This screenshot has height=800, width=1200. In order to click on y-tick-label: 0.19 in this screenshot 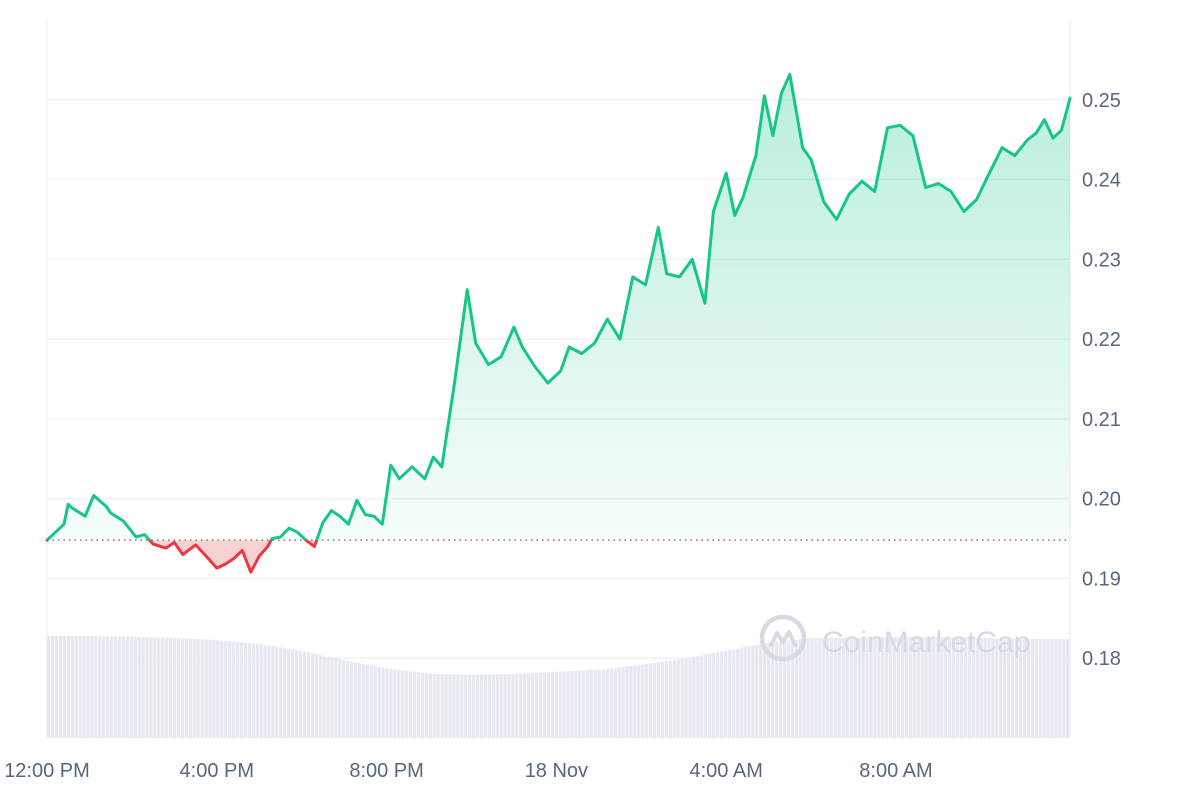, I will do `click(1101, 579)`.